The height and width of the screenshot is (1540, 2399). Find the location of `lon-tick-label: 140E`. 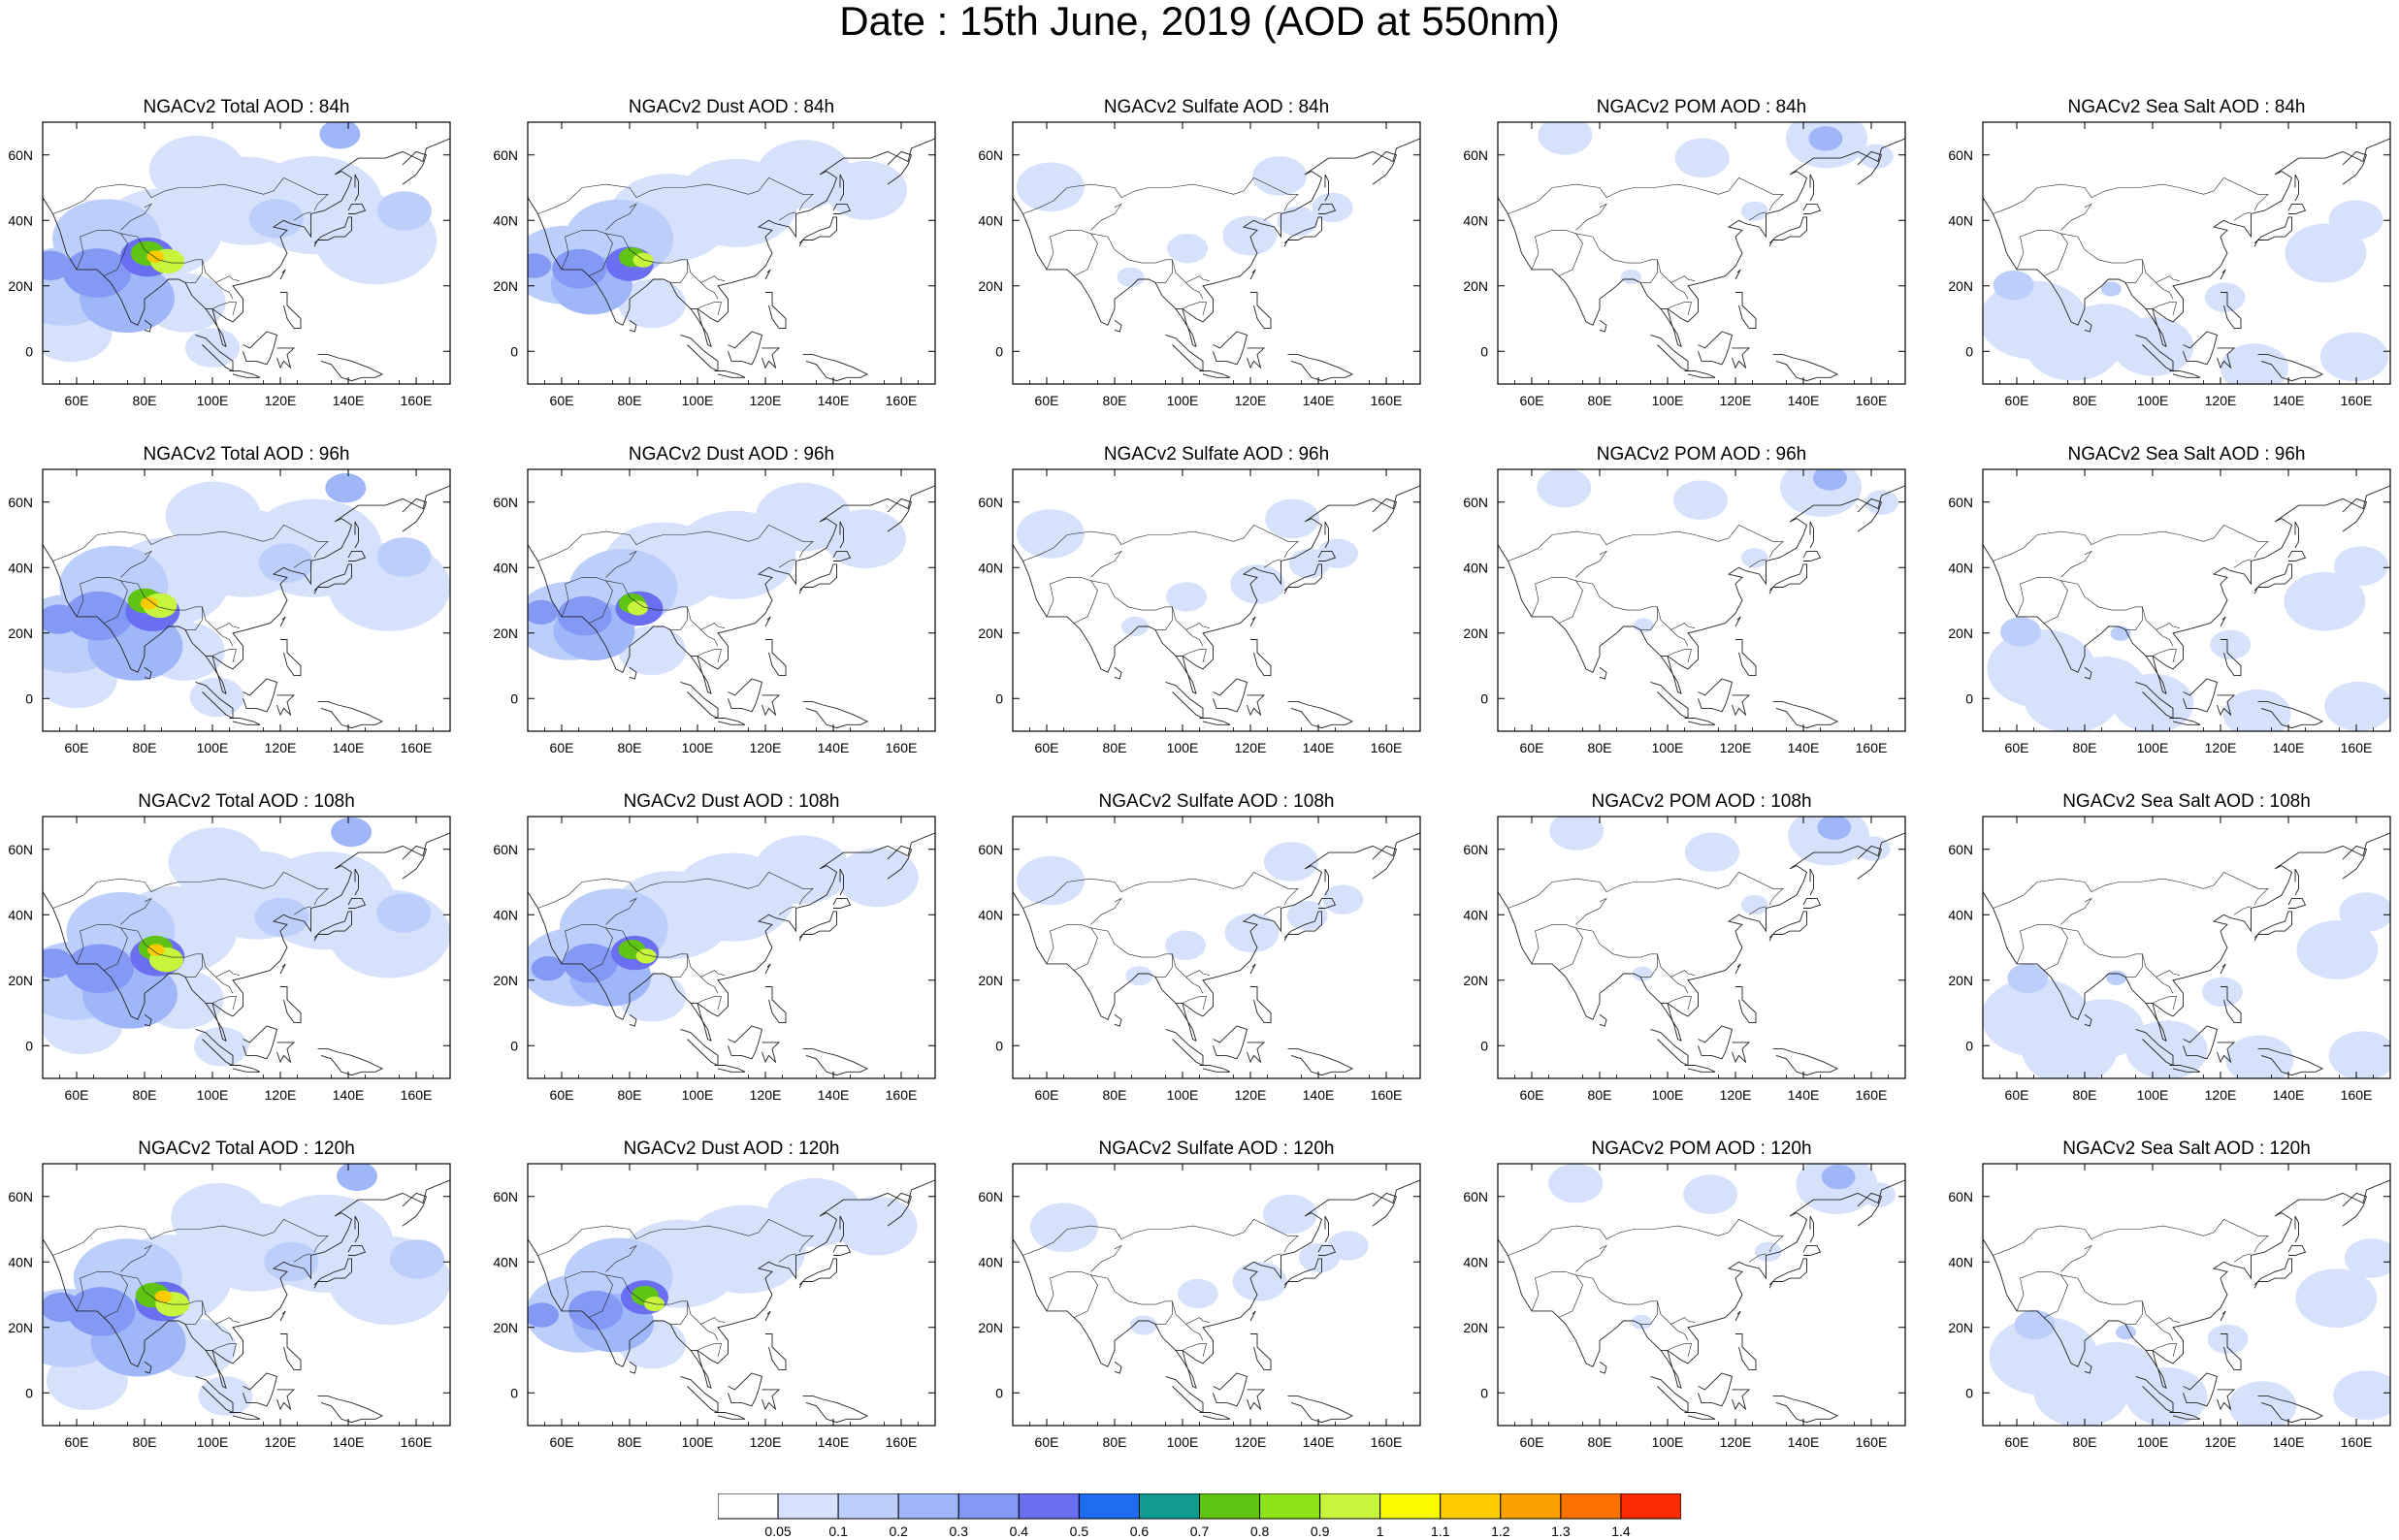

lon-tick-label: 140E is located at coordinates (1804, 747).